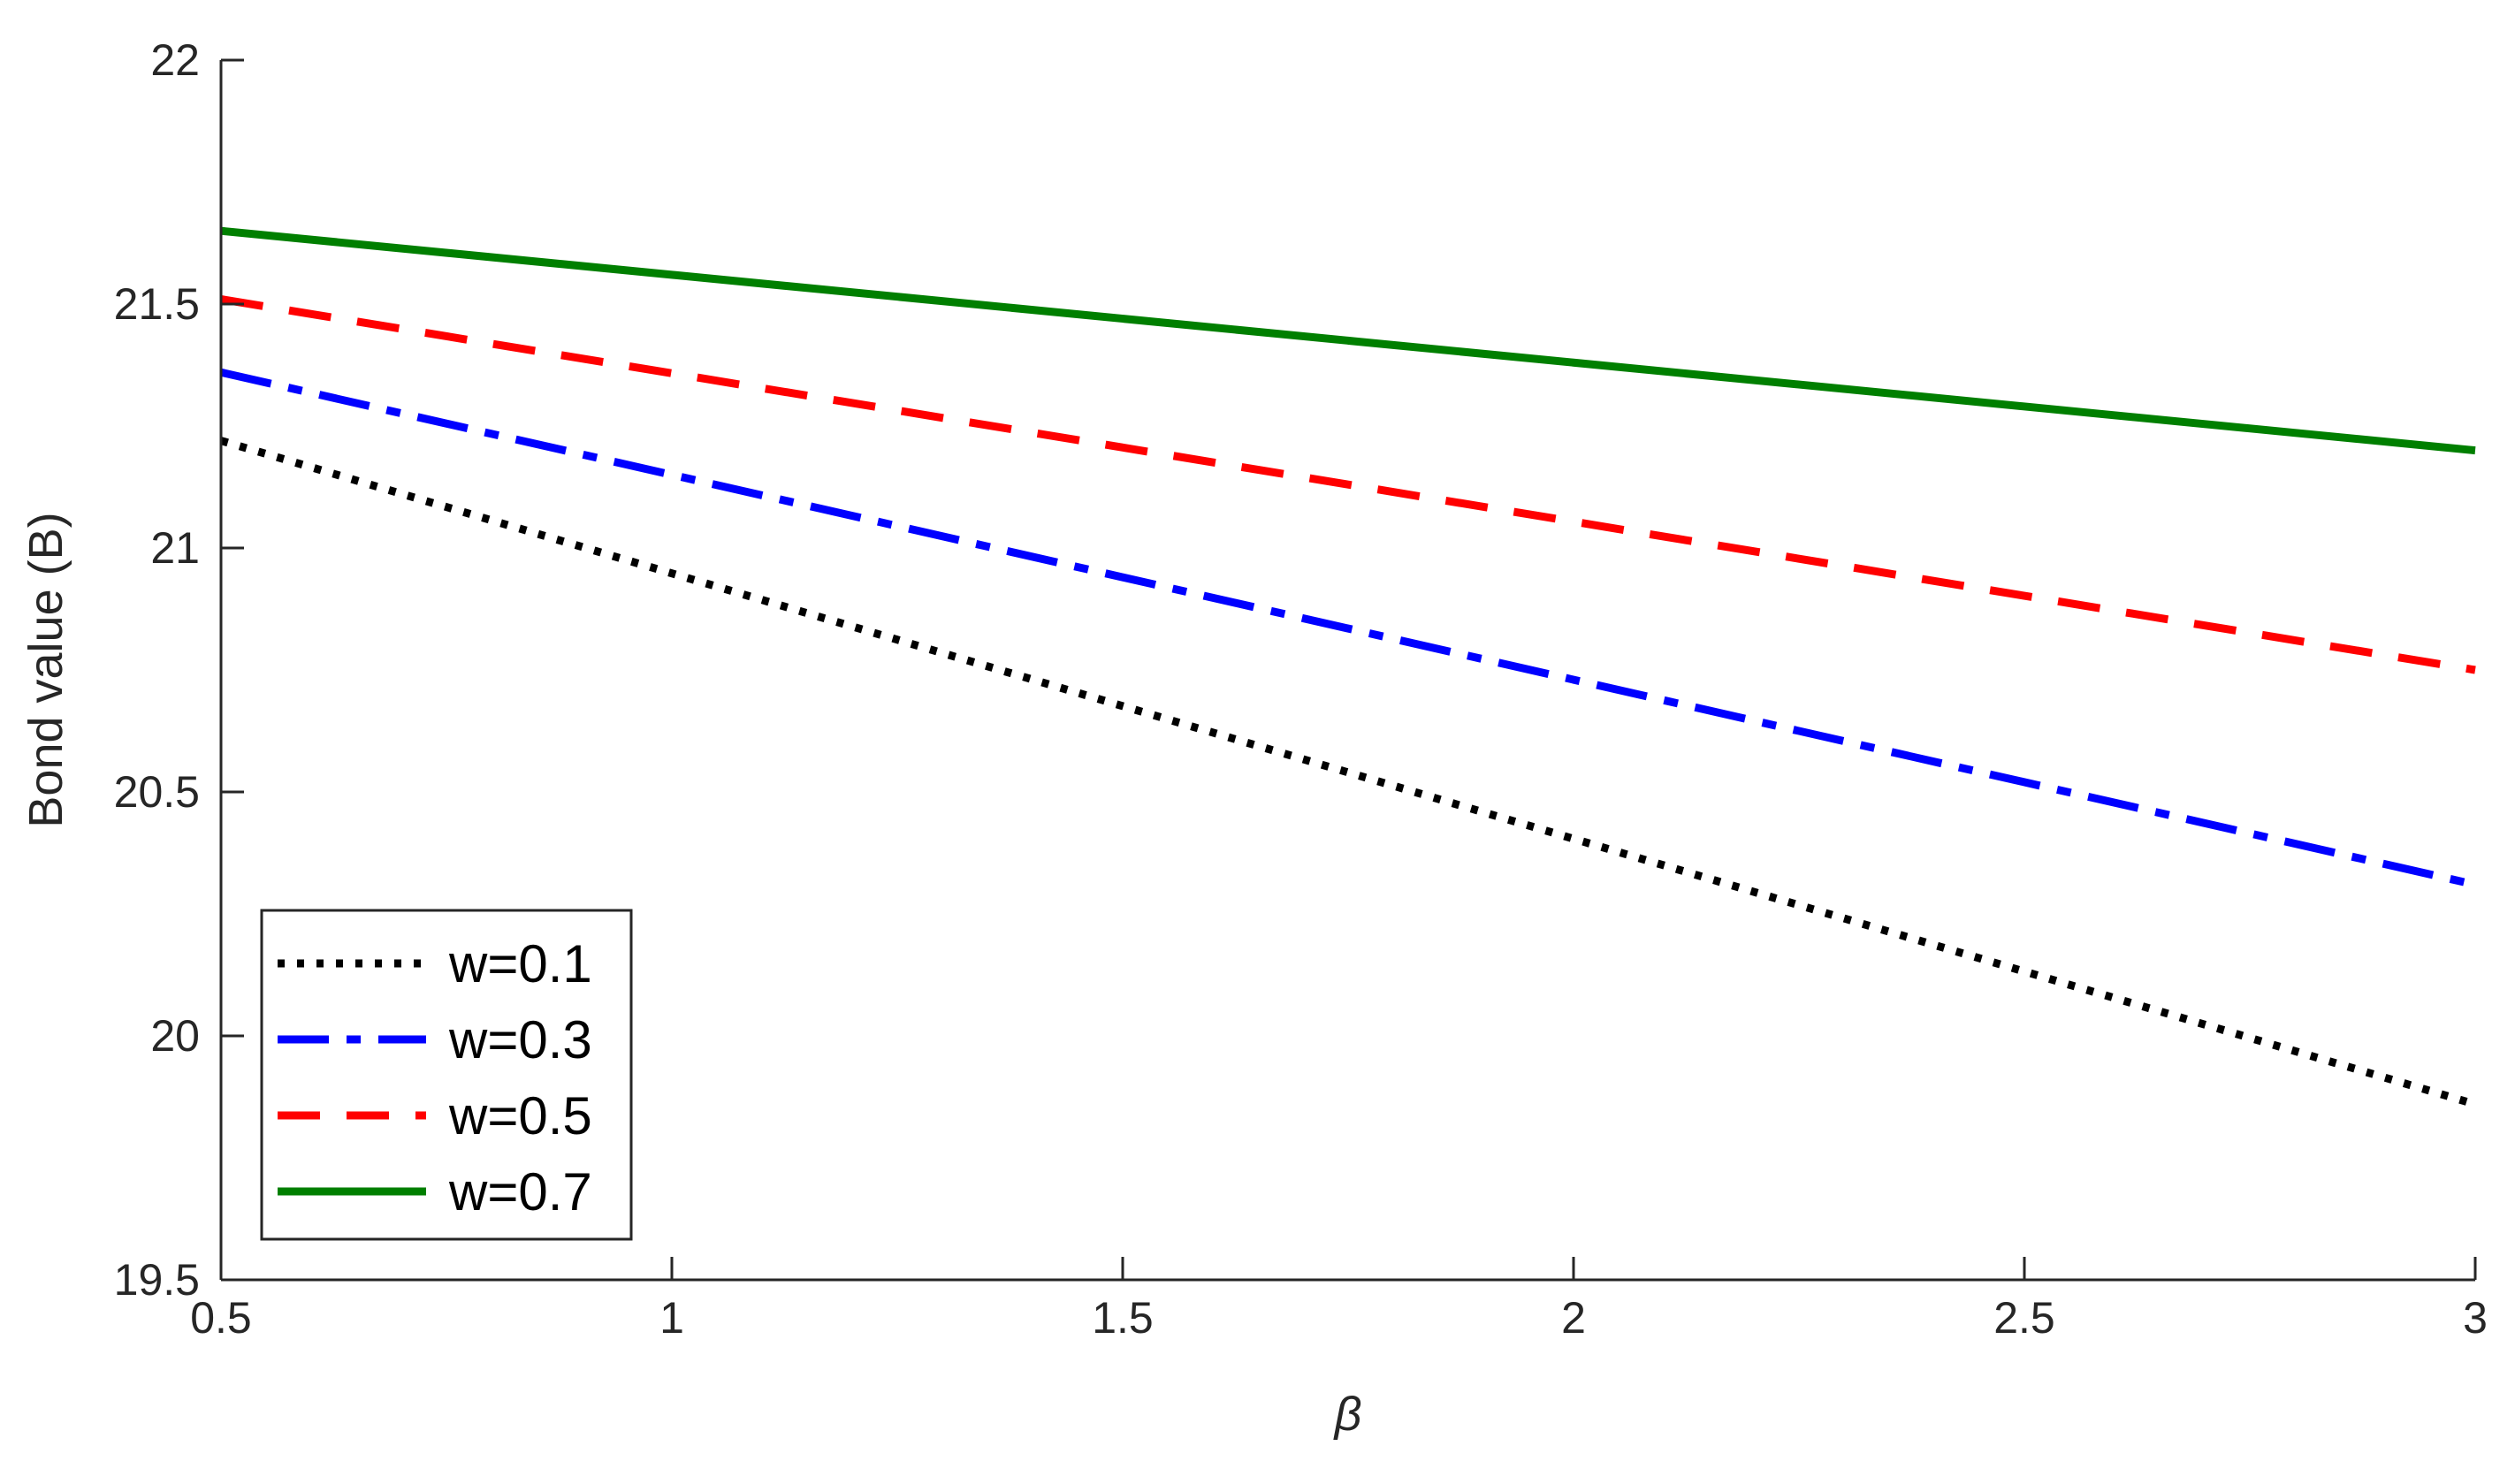 Image resolution: width=2515 pixels, height=1484 pixels. What do you see at coordinates (45, 669) in the screenshot?
I see `y-axis-label: Bond value (B)` at bounding box center [45, 669].